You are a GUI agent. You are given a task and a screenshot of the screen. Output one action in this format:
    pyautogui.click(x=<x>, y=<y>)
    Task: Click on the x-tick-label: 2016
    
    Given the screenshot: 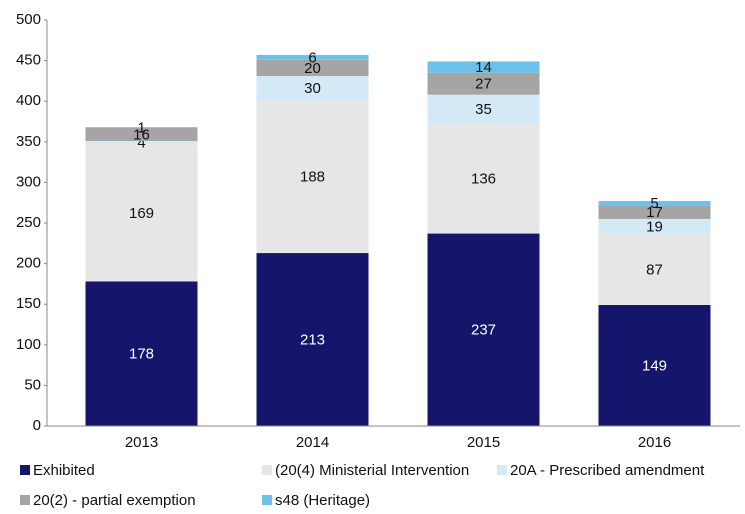 What is the action you would take?
    pyautogui.click(x=654, y=442)
    